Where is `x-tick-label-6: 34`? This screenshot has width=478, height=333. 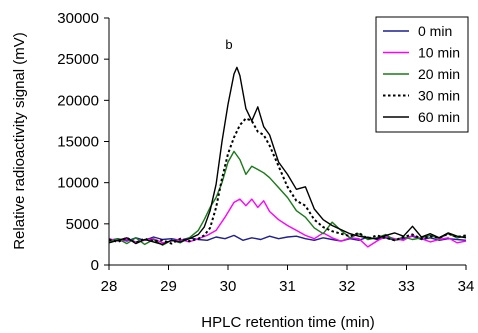 x-tick-label-6: 34 is located at coordinates (466, 286).